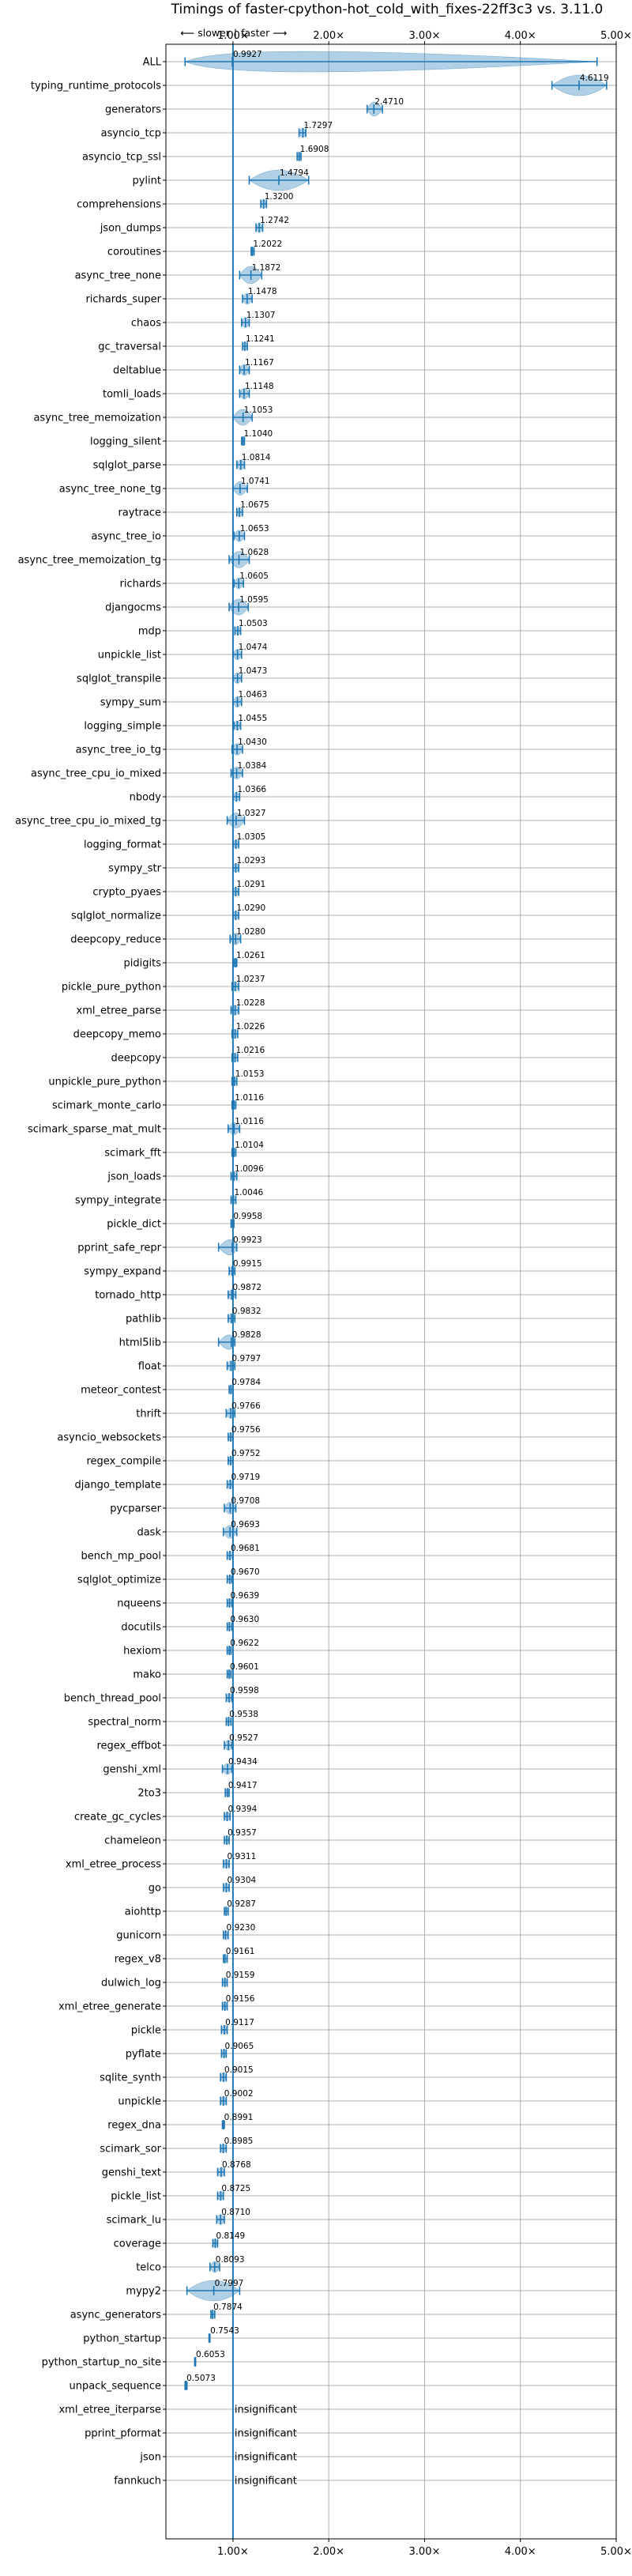 The height and width of the screenshot is (2576, 632). Describe the element at coordinates (258, 434) in the screenshot. I see `value-label: 1.1040` at that location.